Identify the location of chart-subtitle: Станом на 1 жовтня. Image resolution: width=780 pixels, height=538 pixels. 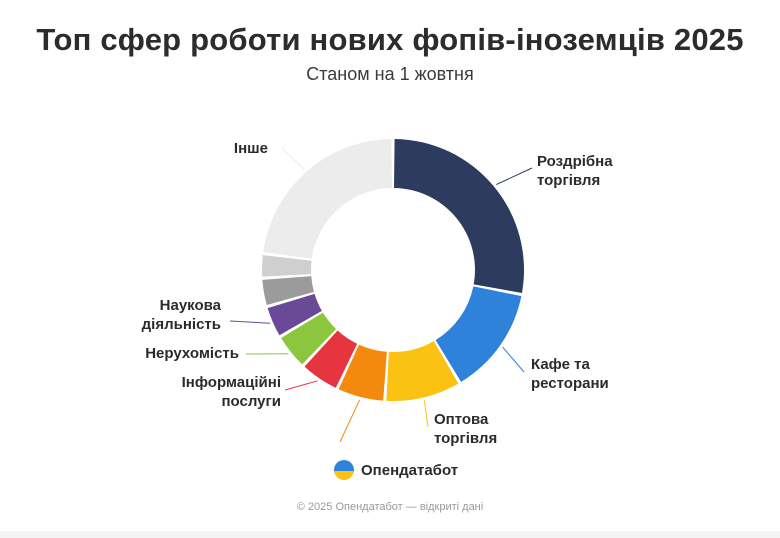
(390, 74).